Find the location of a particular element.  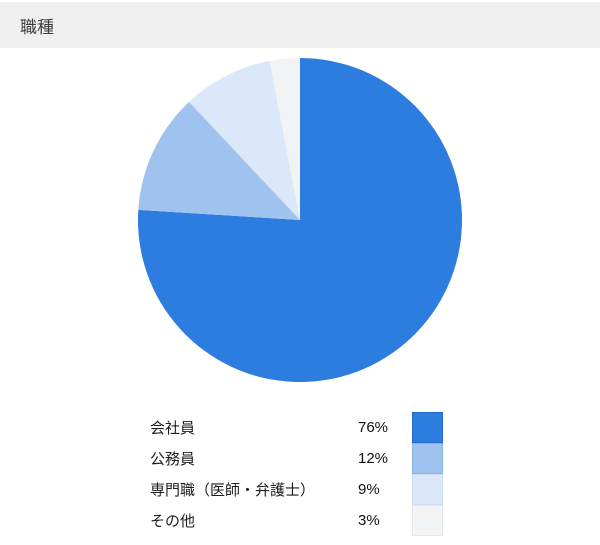

legend-value: 12% is located at coordinates (373, 458).